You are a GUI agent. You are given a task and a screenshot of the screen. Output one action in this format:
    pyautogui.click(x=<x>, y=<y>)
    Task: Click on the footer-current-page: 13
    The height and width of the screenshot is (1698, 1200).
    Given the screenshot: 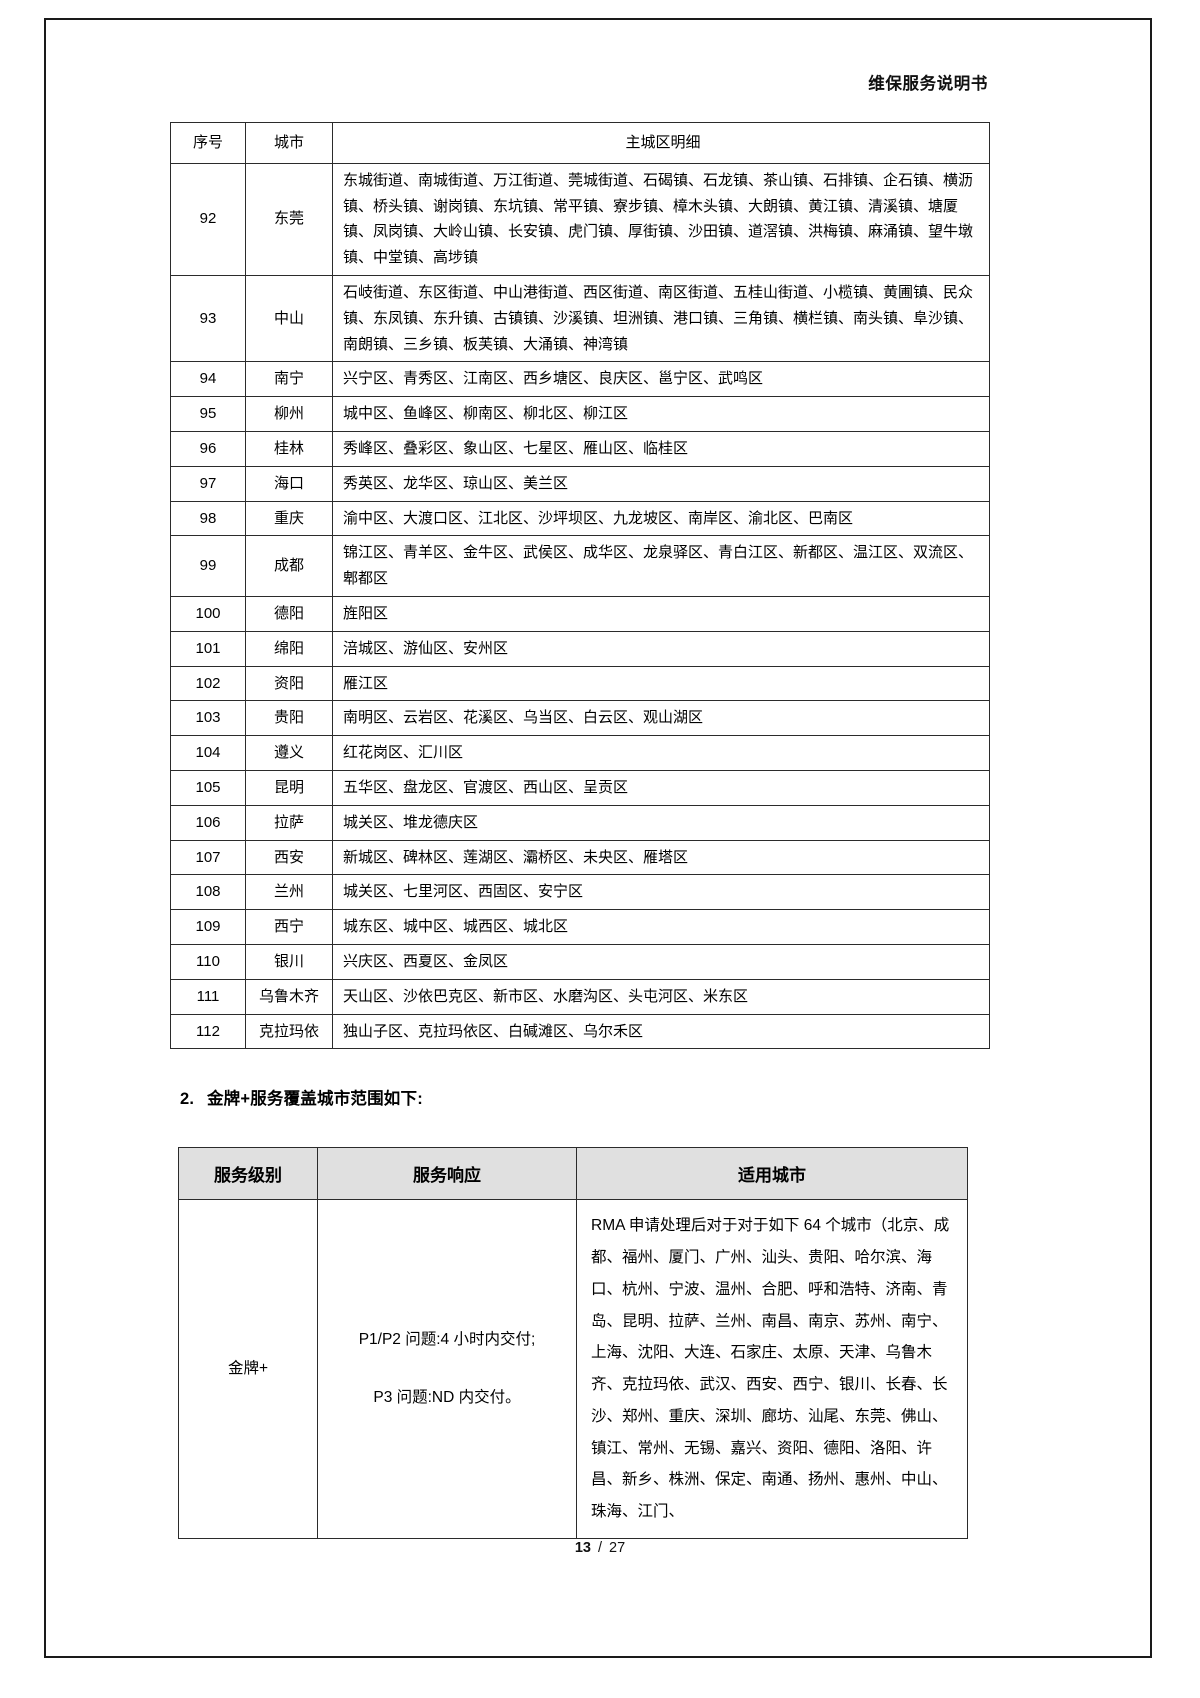 What is the action you would take?
    pyautogui.click(x=582, y=1548)
    